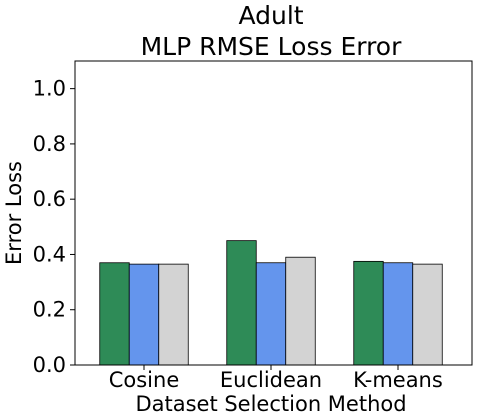  I want to click on y-tick-label: 1.0, so click(49, 89).